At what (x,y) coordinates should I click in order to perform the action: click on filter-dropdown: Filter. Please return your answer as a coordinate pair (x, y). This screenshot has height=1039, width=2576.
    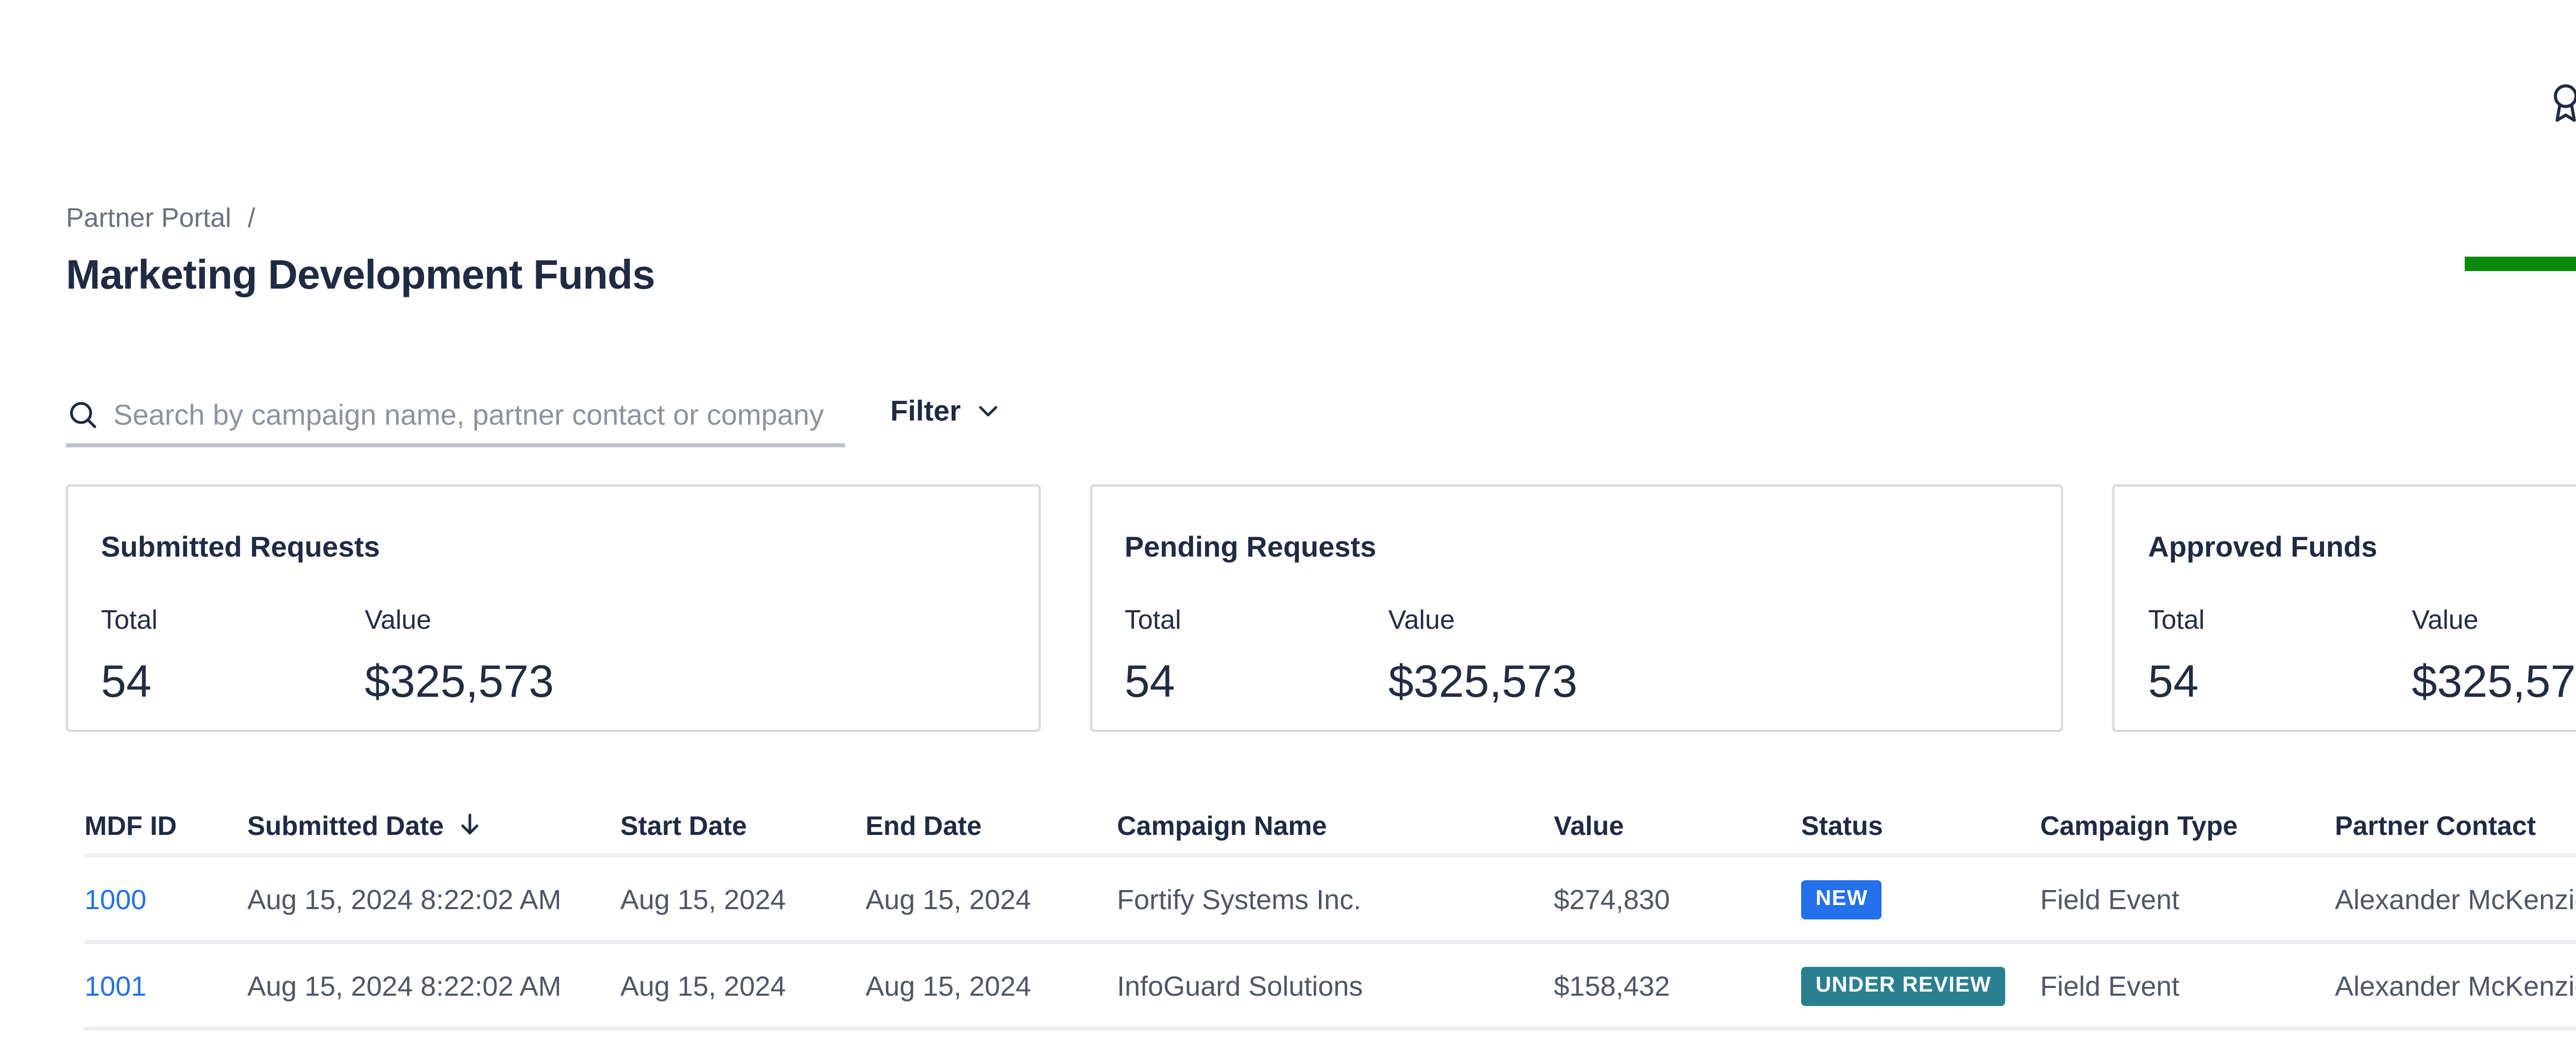
    Looking at the image, I should click on (947, 410).